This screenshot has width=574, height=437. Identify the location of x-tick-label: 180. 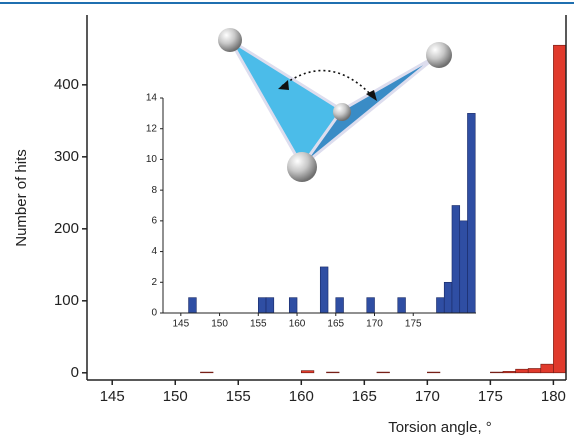
(553, 396).